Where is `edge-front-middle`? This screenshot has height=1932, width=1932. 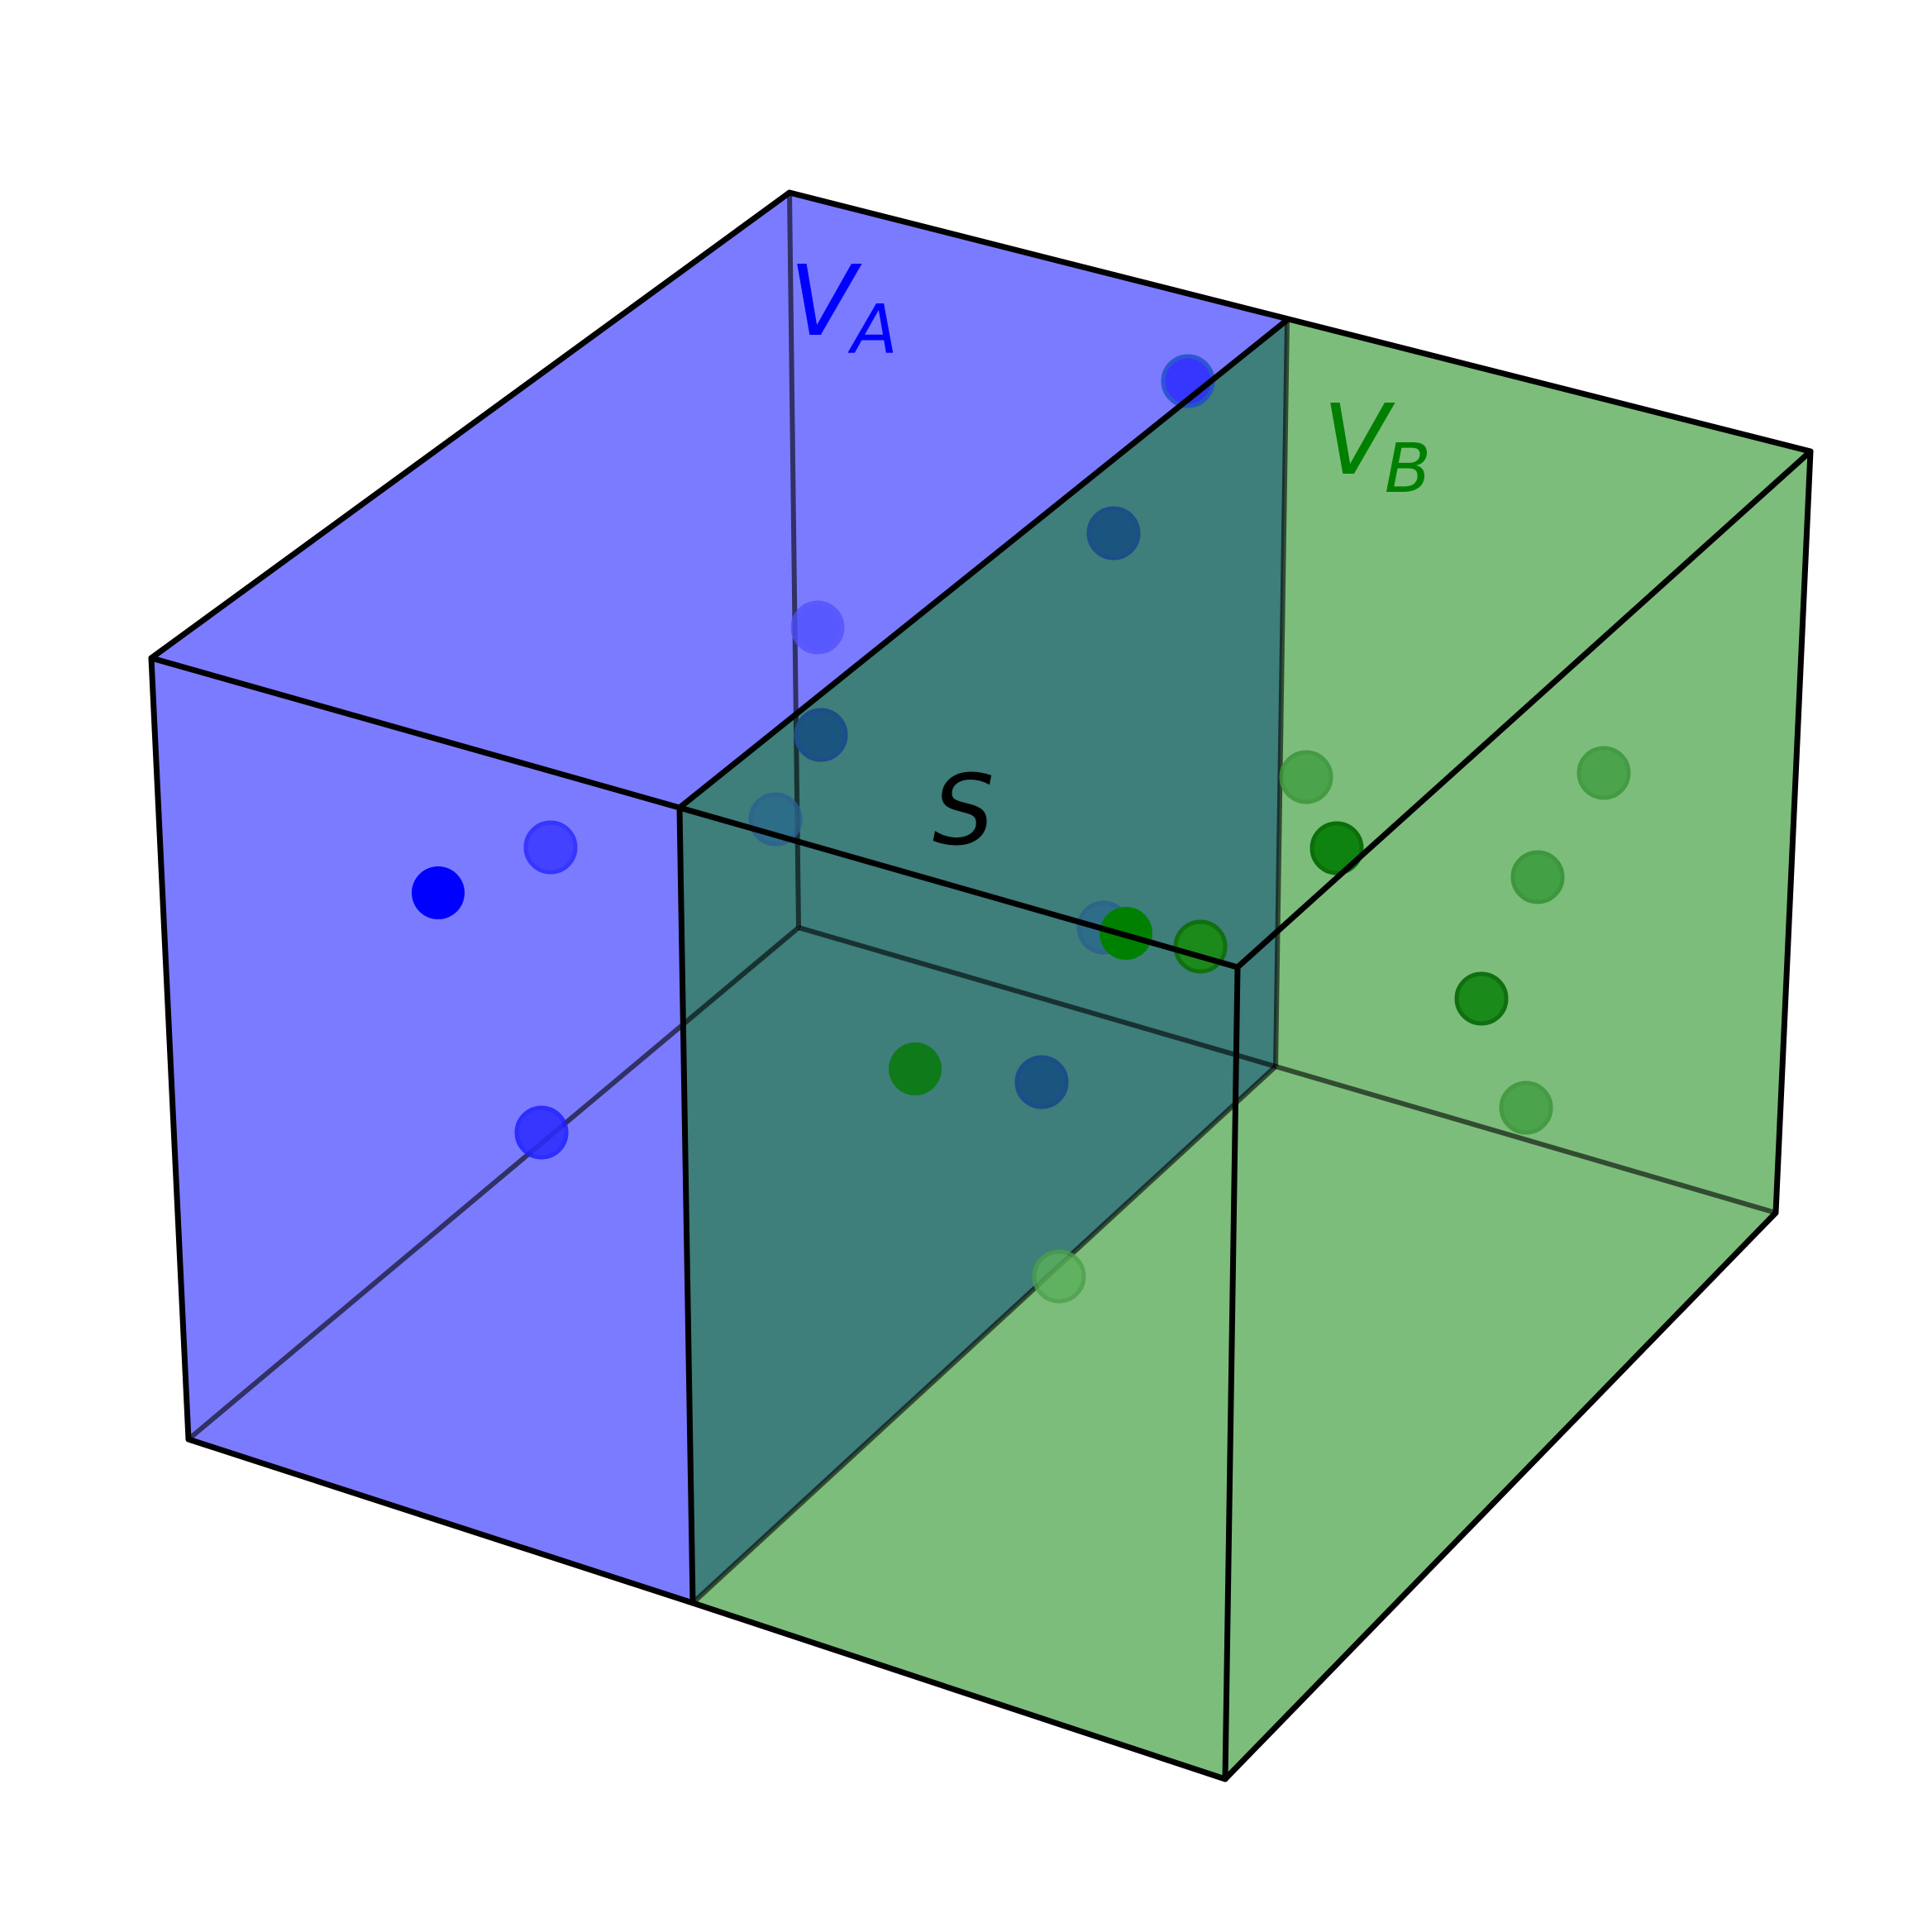 edge-front-middle is located at coordinates (686, 1205).